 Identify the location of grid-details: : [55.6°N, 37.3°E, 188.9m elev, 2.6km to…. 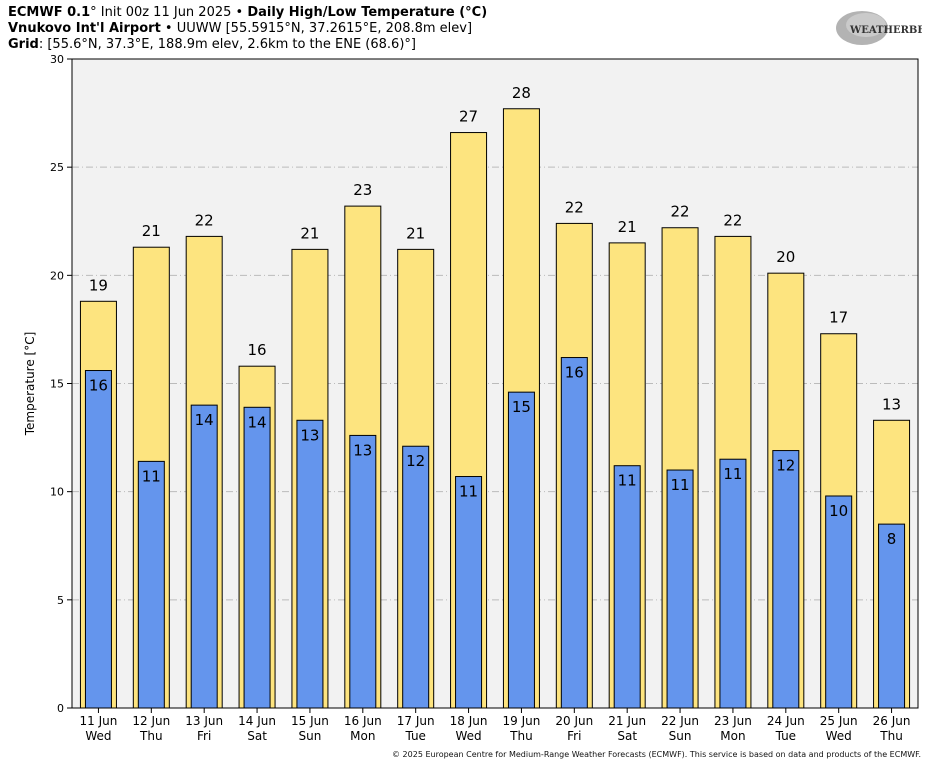
(227, 44).